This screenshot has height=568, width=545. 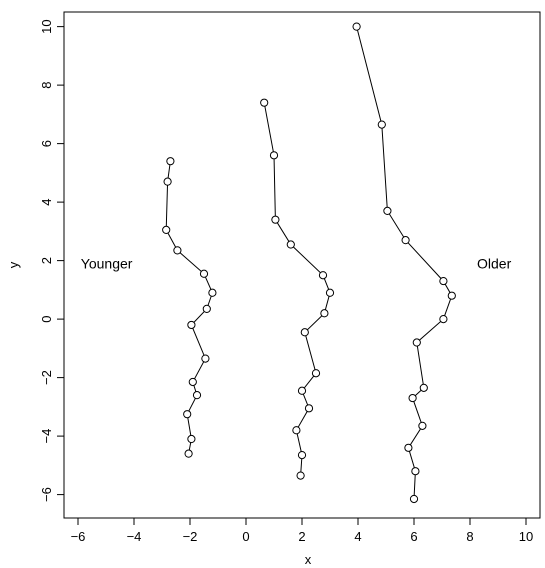 What do you see at coordinates (46, 201) in the screenshot?
I see `y-tick-label: 4` at bounding box center [46, 201].